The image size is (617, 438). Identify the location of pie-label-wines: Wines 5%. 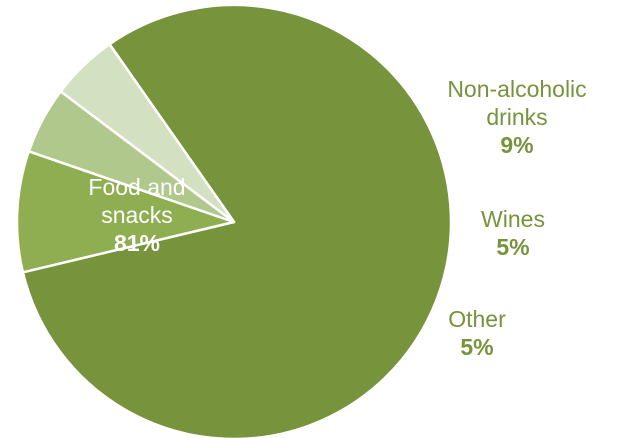
(513, 233).